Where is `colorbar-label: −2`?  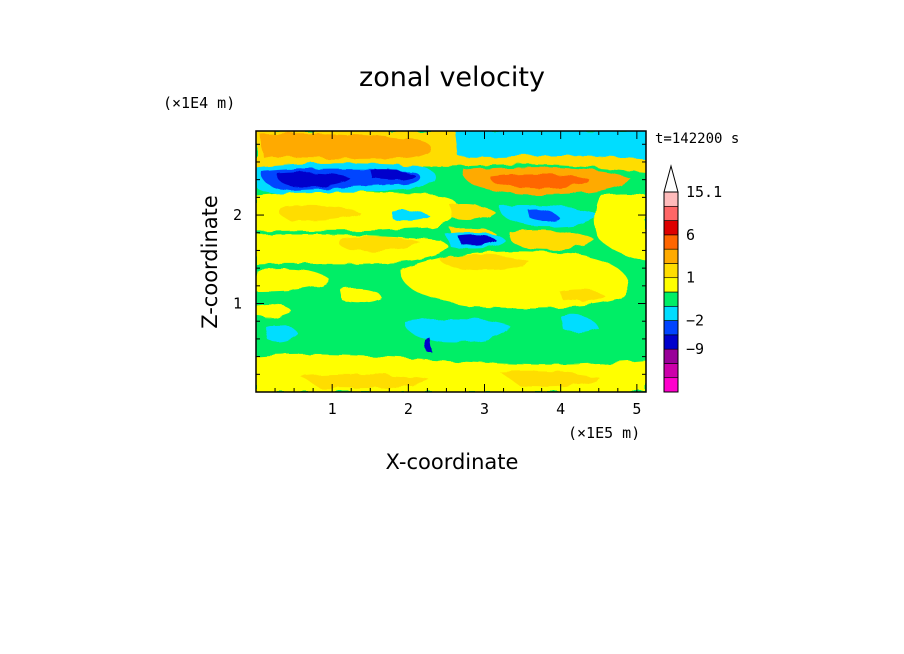 colorbar-label: −2 is located at coordinates (695, 321).